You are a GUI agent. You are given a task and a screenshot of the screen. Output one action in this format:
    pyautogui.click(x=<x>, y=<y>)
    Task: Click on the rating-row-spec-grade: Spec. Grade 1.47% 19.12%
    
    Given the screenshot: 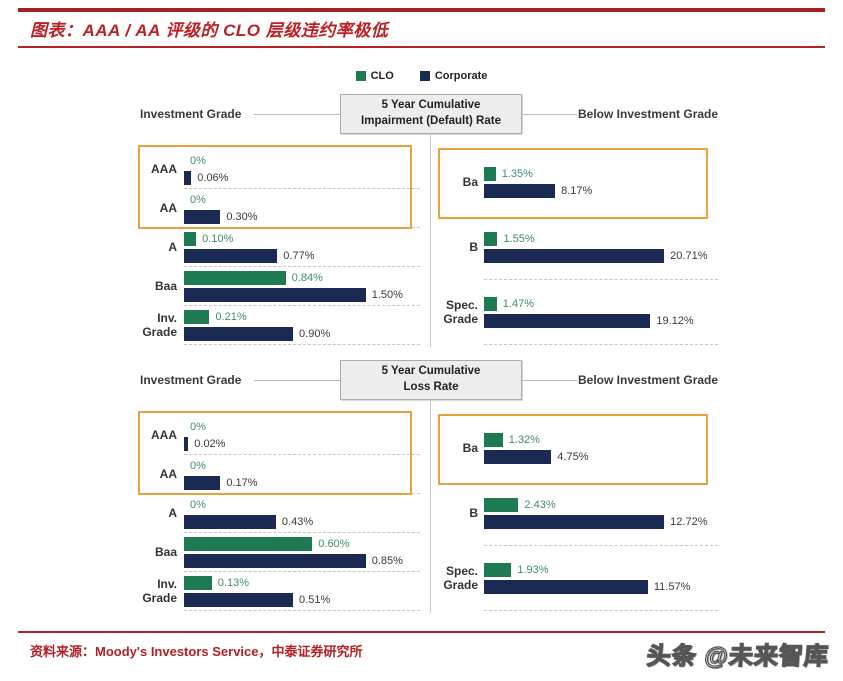 What is the action you would take?
    pyautogui.click(x=578, y=312)
    